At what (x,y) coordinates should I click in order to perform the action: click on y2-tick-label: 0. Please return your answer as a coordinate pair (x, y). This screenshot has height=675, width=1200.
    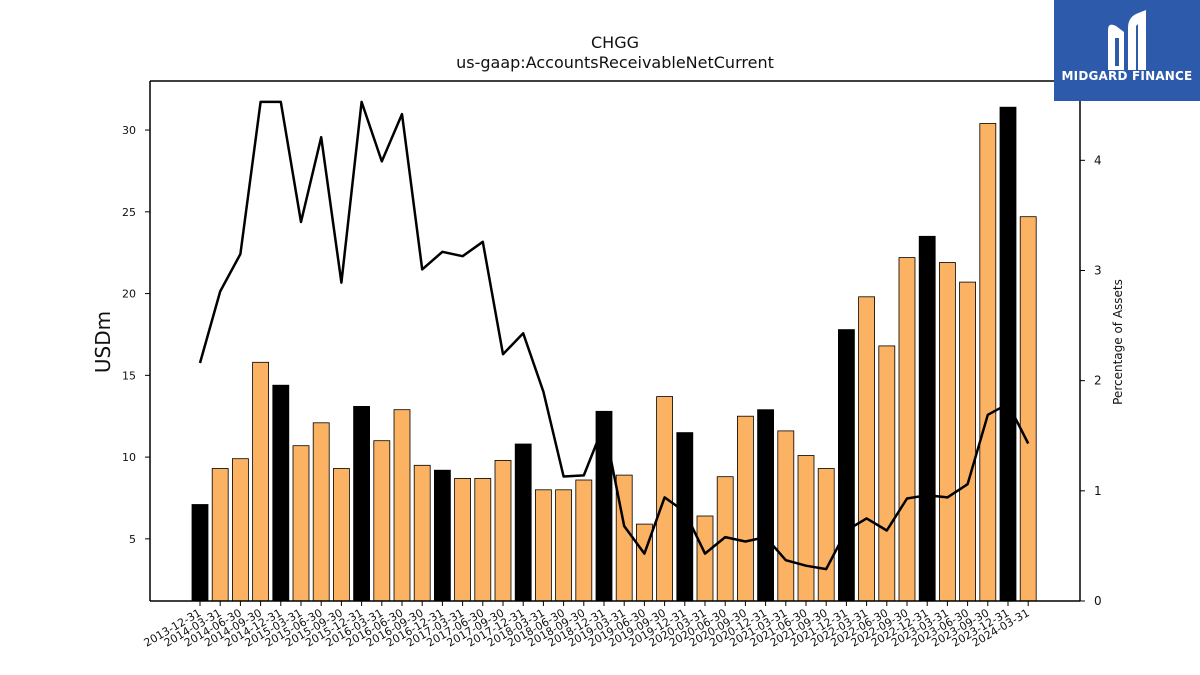
    Looking at the image, I should click on (1098, 601).